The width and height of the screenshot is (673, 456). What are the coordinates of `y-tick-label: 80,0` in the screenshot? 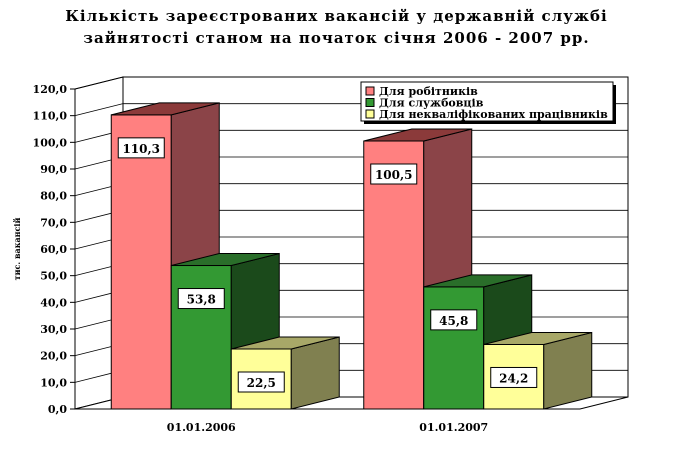 It's located at (53, 196).